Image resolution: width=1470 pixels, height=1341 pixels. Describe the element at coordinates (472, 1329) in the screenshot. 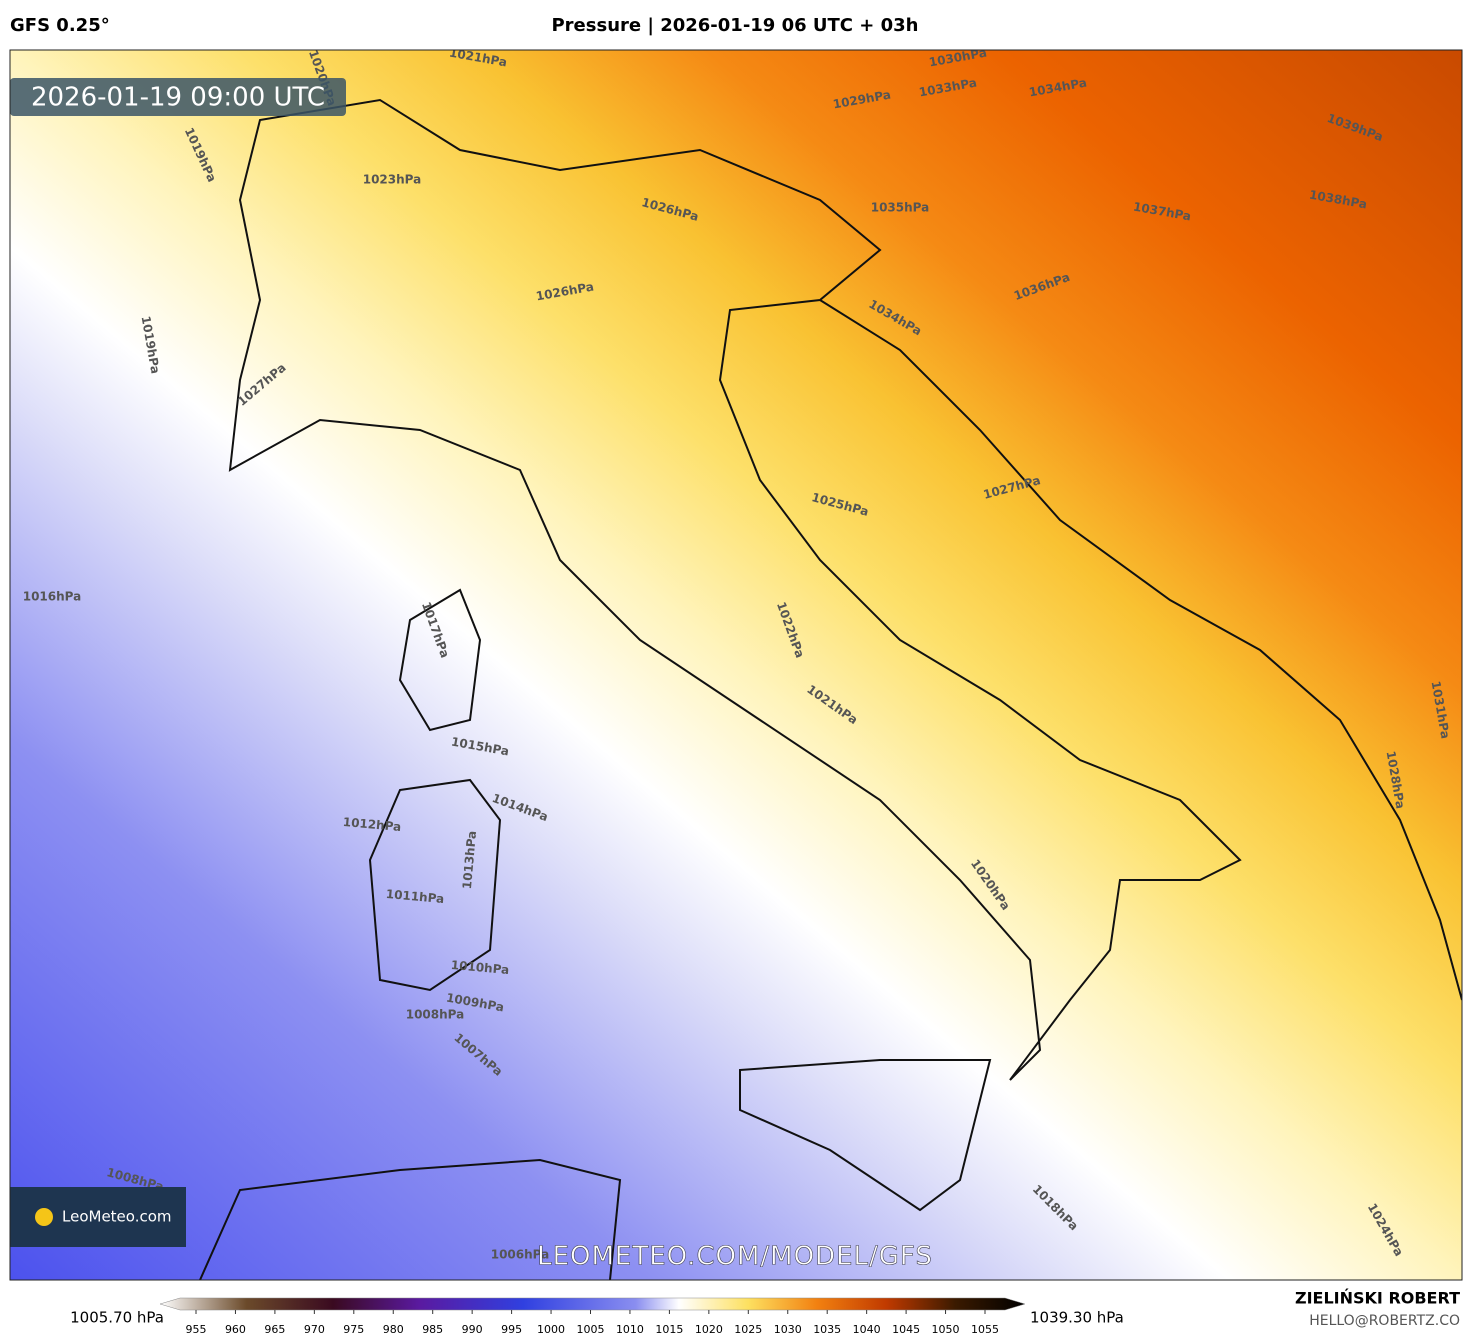

I see `colorbar-tick-label: 990` at that location.